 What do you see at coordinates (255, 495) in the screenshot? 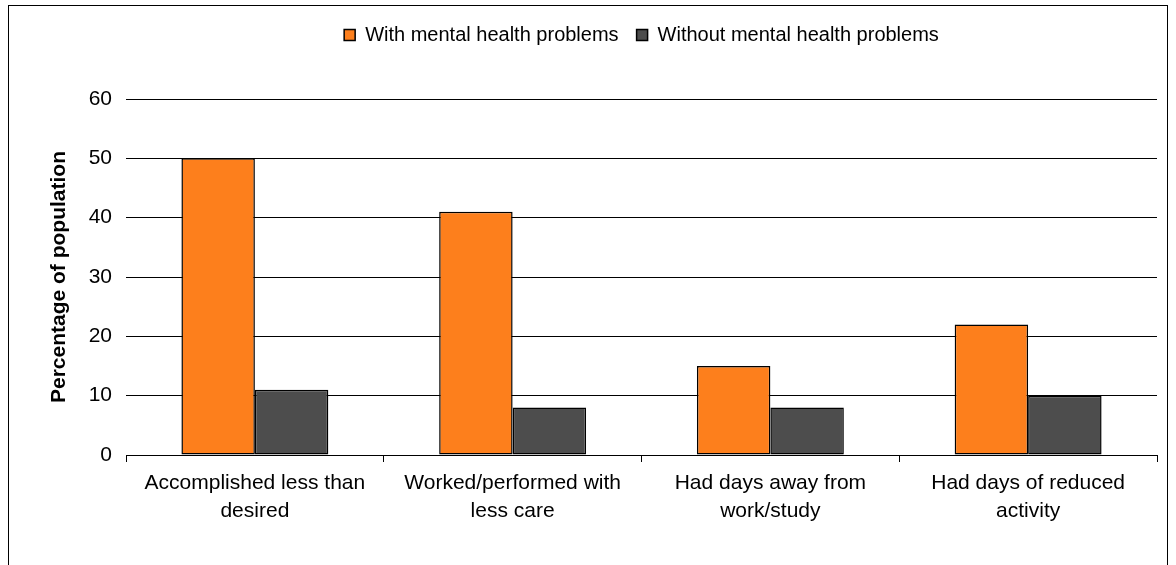
I see `x-tick-label: Accomplished less than desired` at bounding box center [255, 495].